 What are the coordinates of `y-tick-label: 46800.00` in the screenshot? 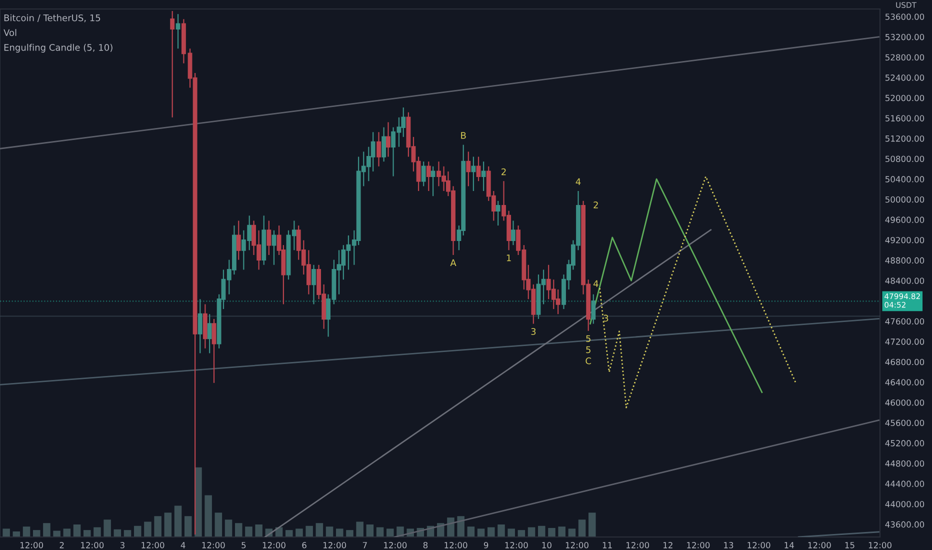 It's located at (904, 362).